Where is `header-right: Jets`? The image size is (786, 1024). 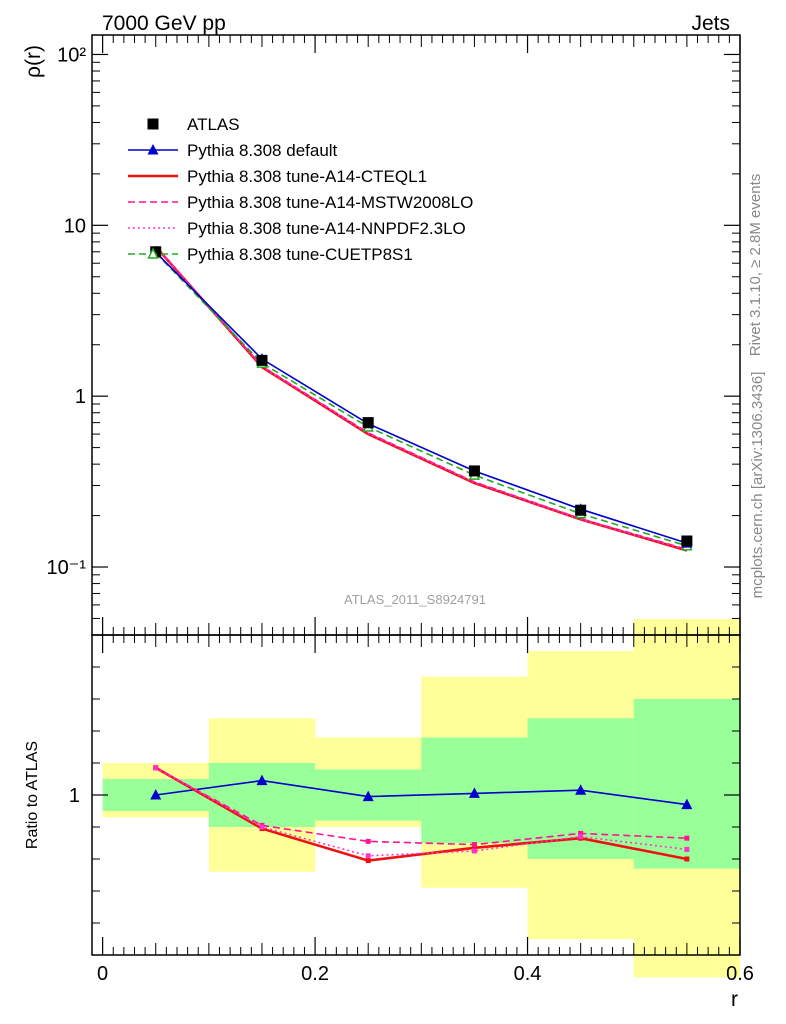
header-right: Jets is located at coordinates (710, 23).